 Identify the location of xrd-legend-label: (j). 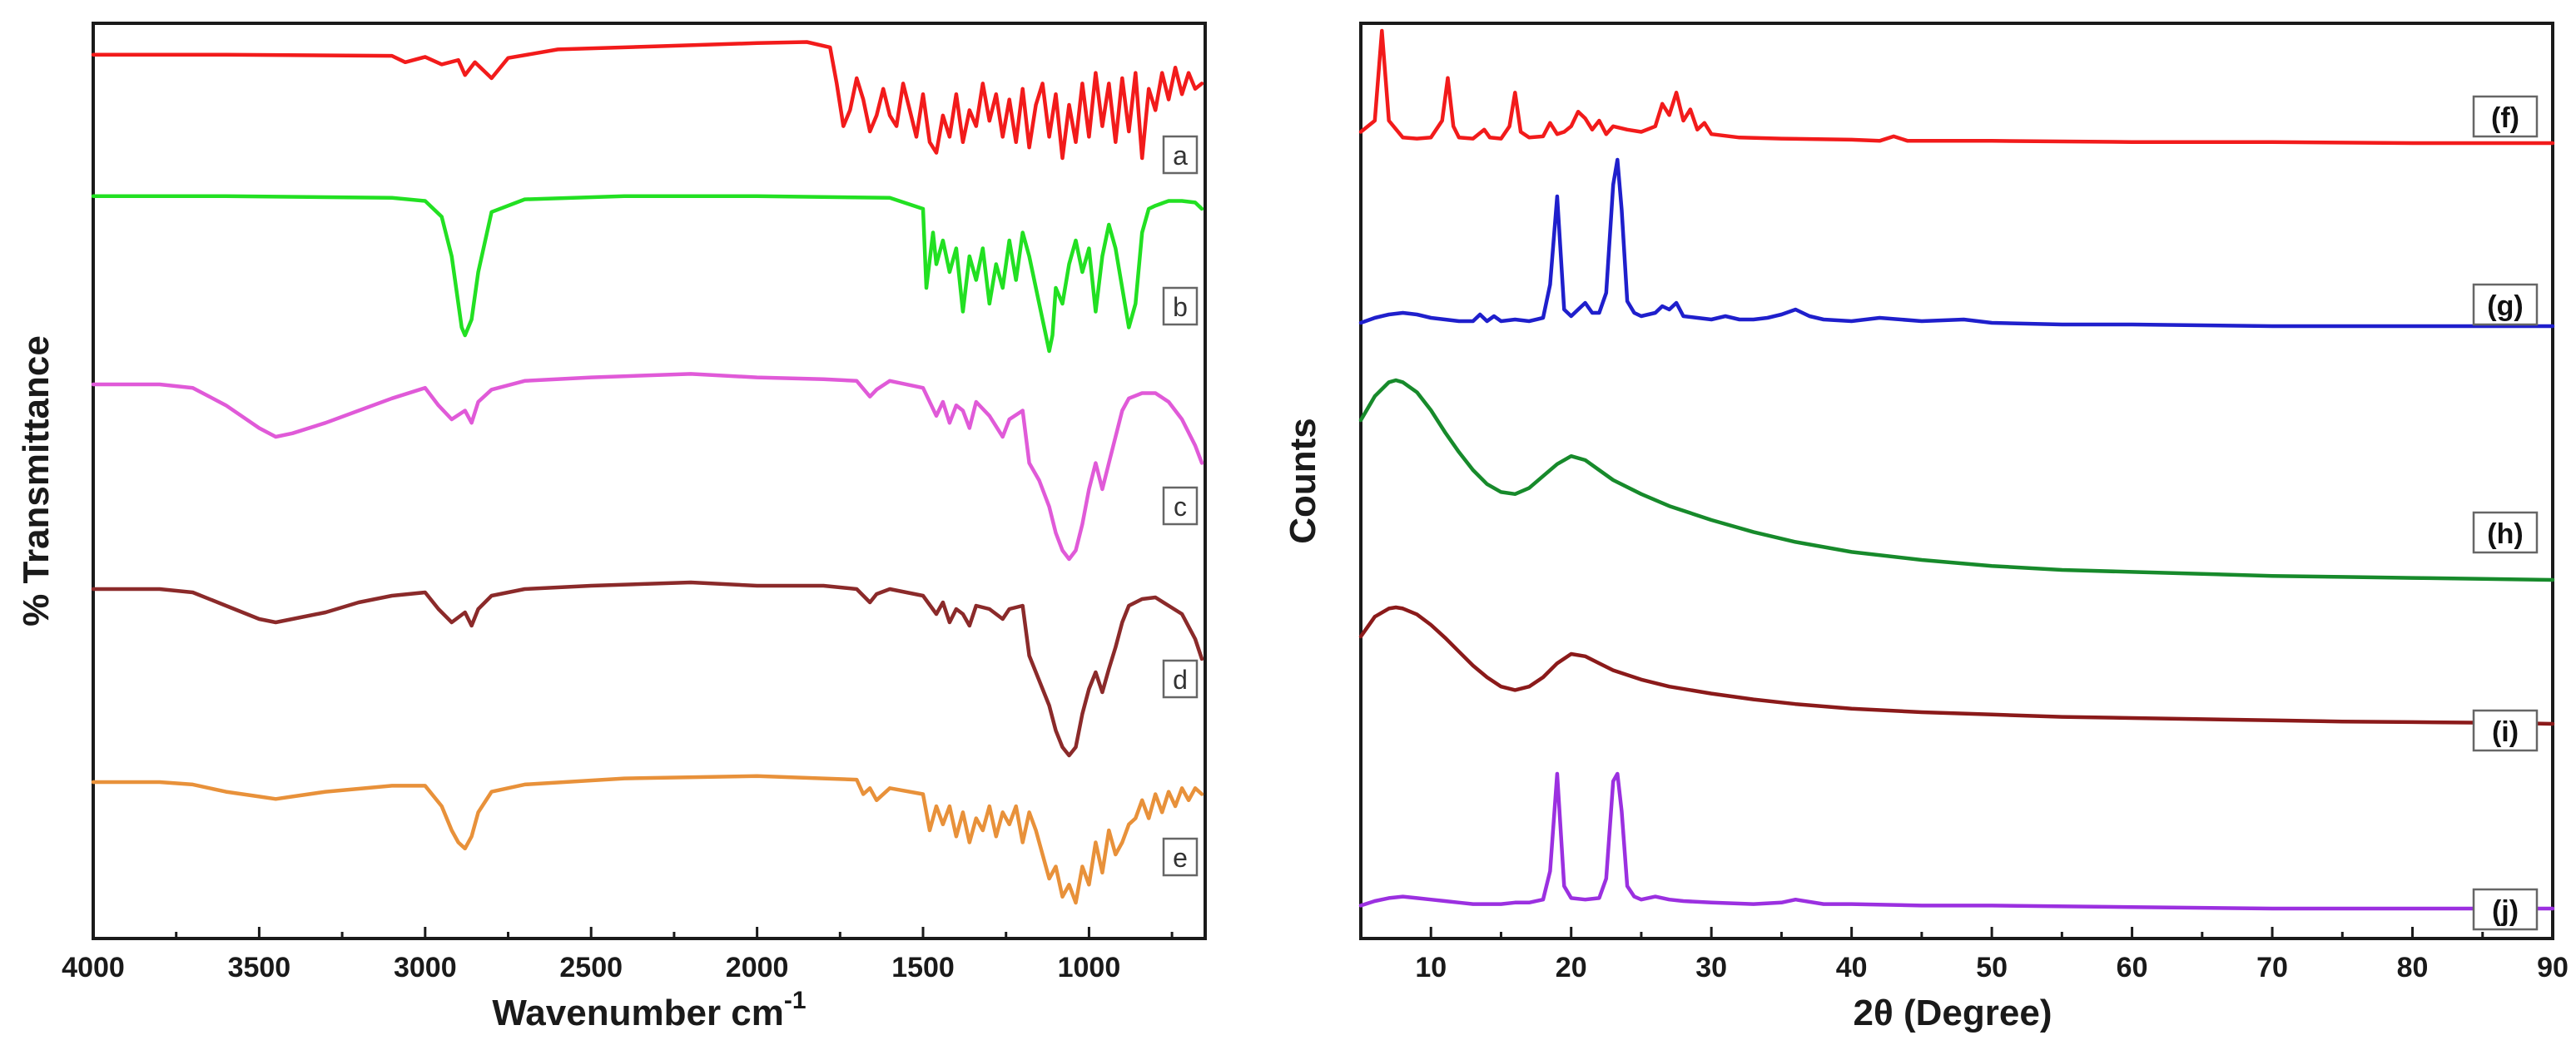
(2505, 911).